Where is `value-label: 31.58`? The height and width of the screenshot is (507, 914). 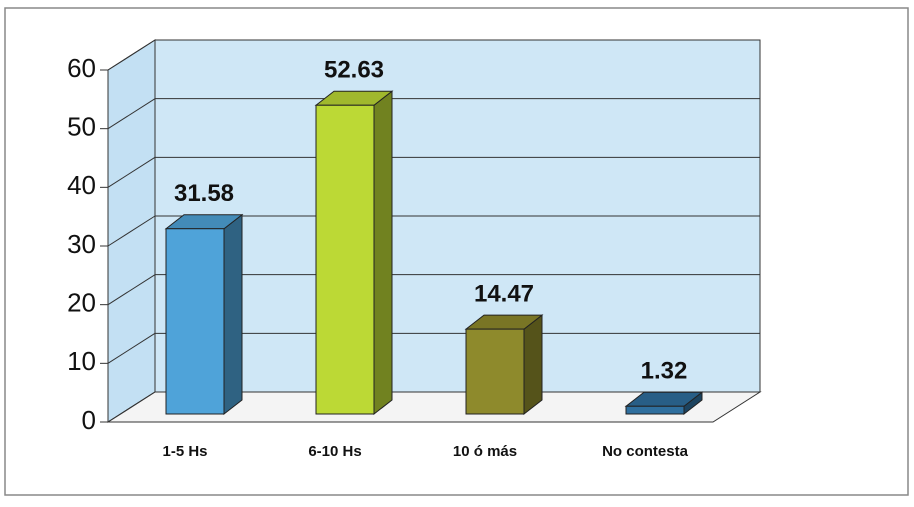
value-label: 31.58 is located at coordinates (204, 193).